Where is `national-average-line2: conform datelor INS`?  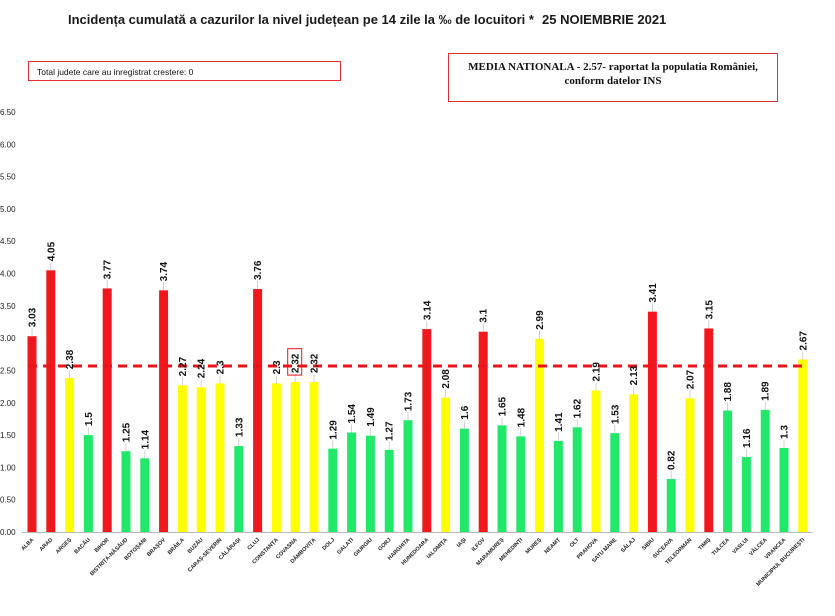
national-average-line2: conform datelor INS is located at coordinates (613, 81).